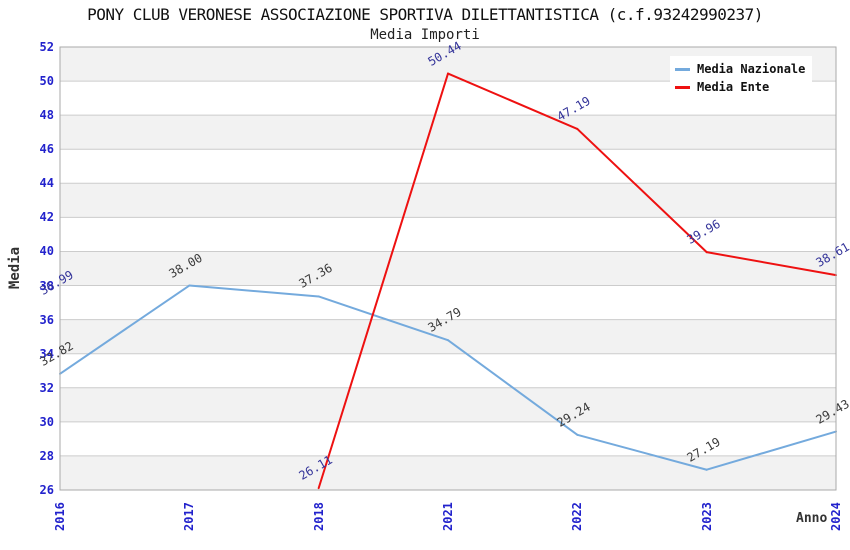  I want to click on x-tick-label: 2023, so click(706, 516).